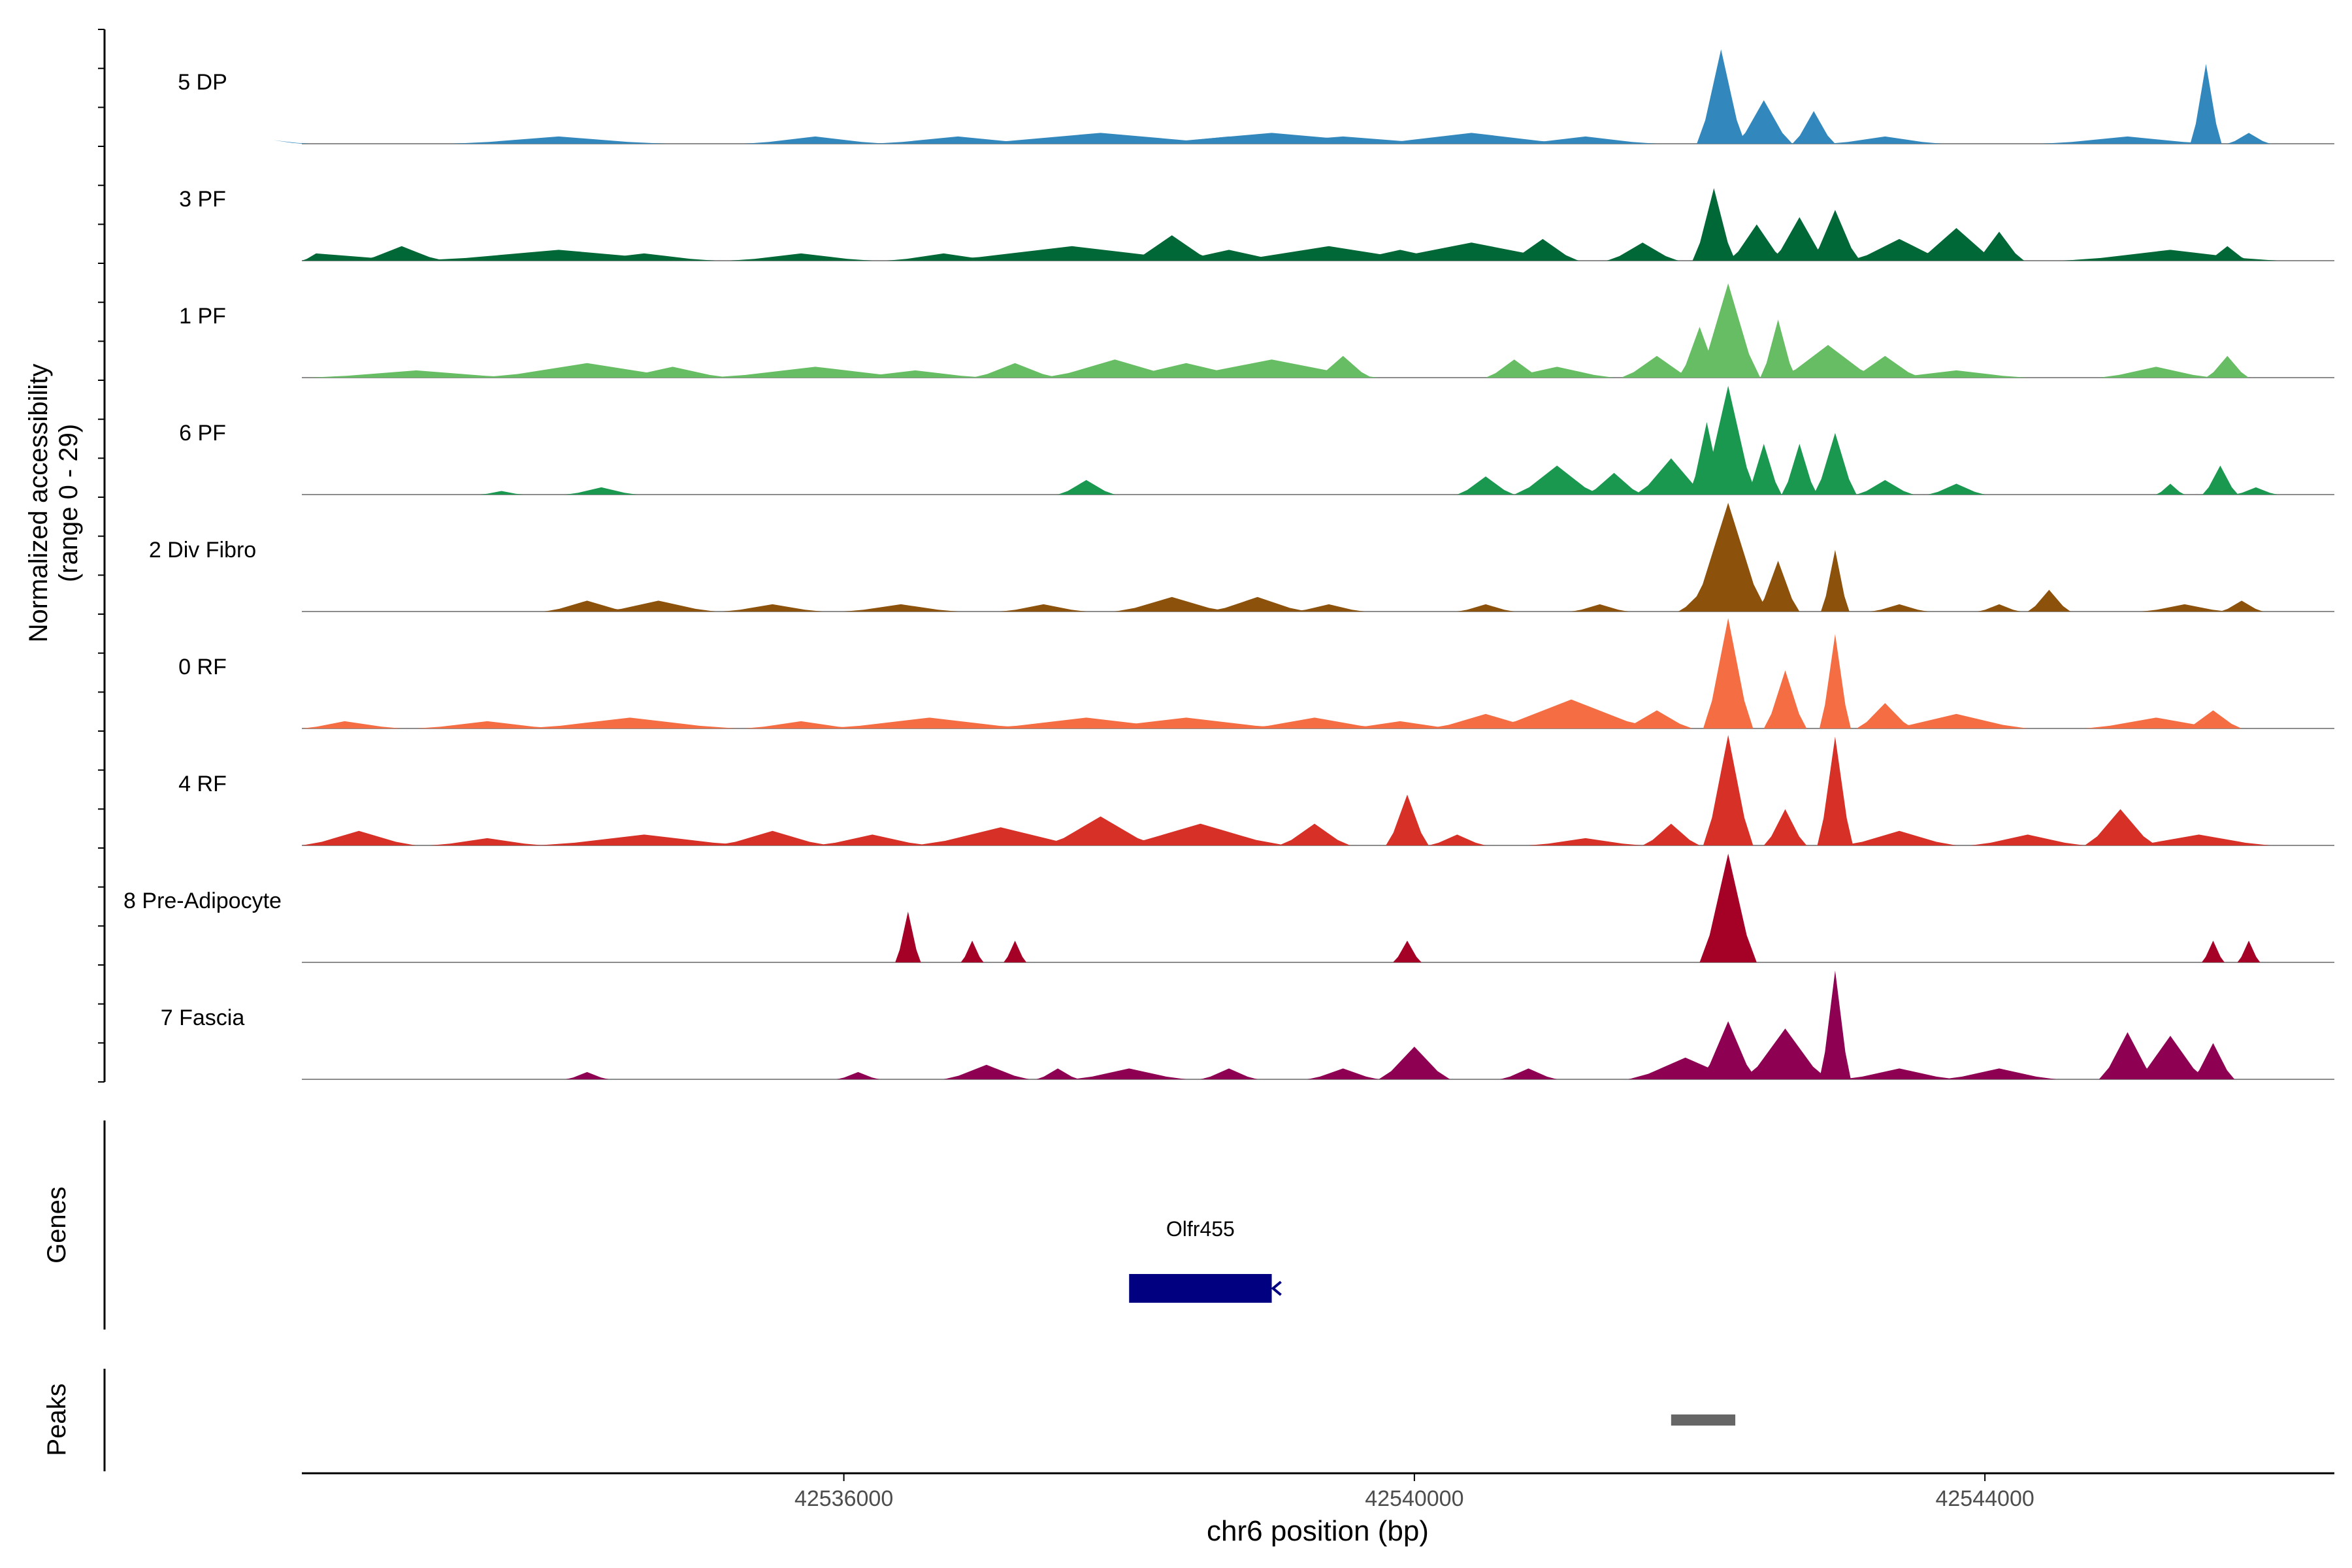  Describe the element at coordinates (1241, 557) in the screenshot. I see `track-2-div-fibro: 2 Div Fibro` at that location.